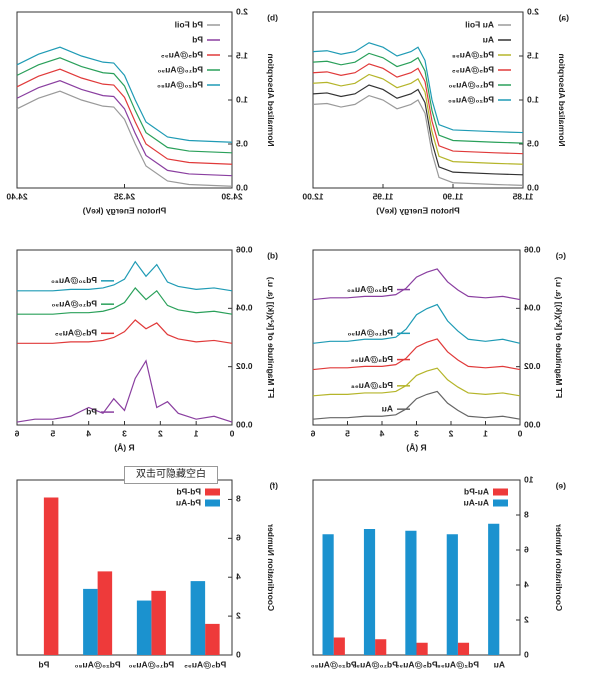 This screenshot has height=680, width=597. Describe the element at coordinates (526, 549) in the screenshot. I see `y-tick-label: 6` at that location.